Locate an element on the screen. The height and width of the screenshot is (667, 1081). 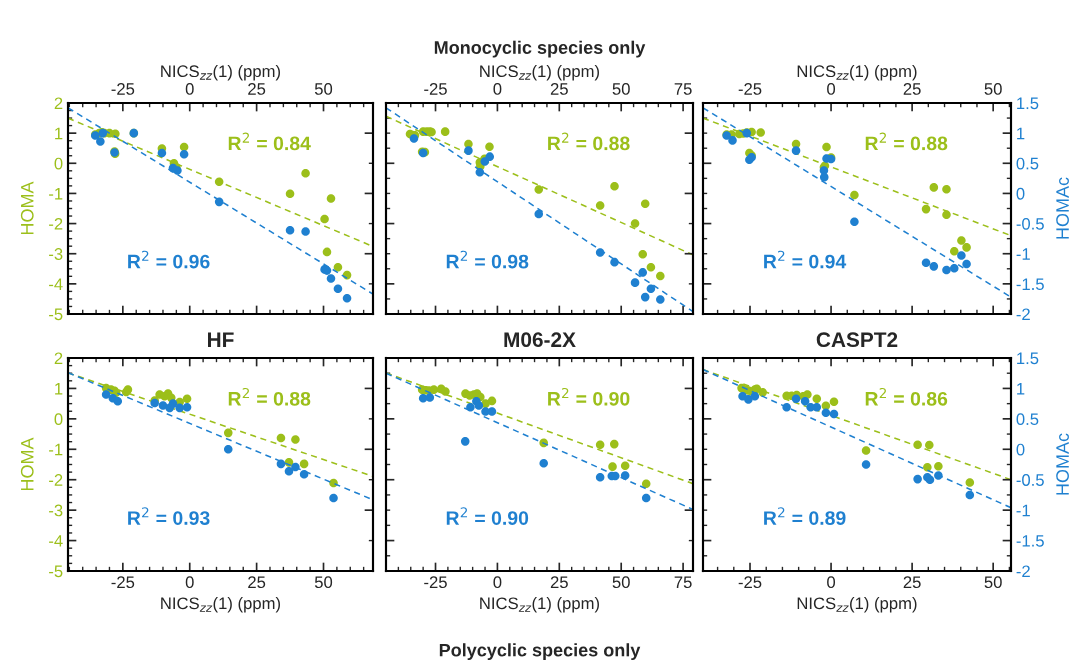
chart-title: CASPT2 is located at coordinates (857, 340).